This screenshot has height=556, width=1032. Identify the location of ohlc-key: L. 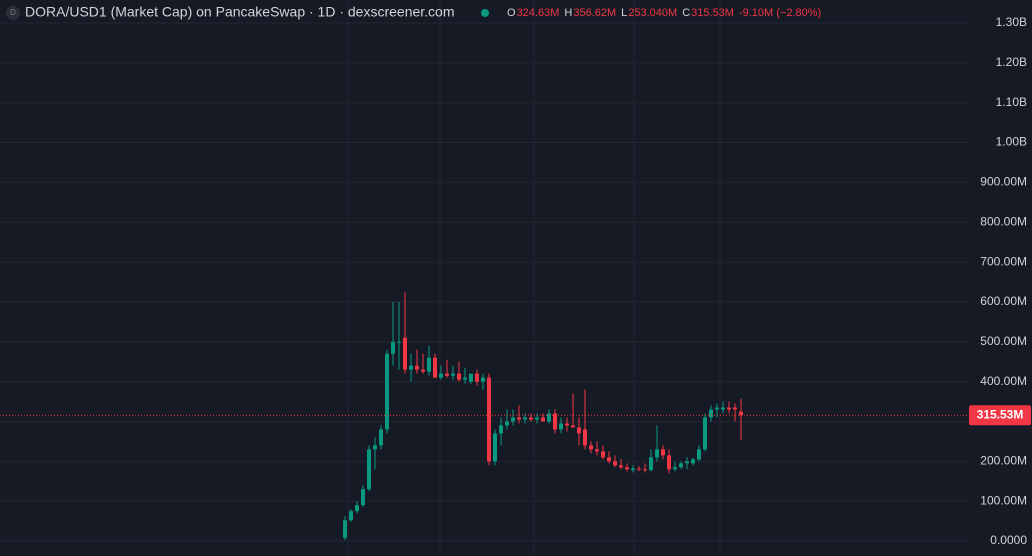
(624, 13).